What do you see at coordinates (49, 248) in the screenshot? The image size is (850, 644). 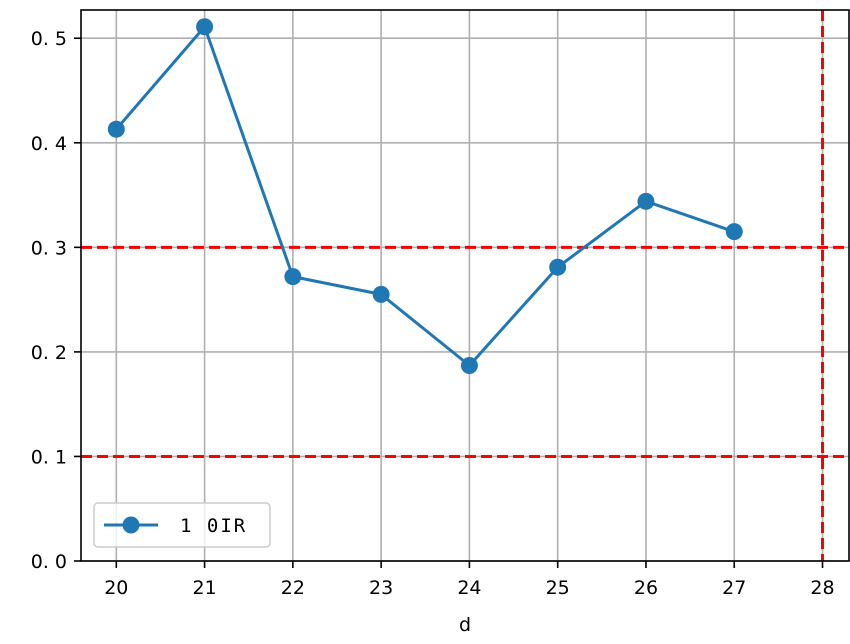 I see `y-tick-label: 0. 3` at bounding box center [49, 248].